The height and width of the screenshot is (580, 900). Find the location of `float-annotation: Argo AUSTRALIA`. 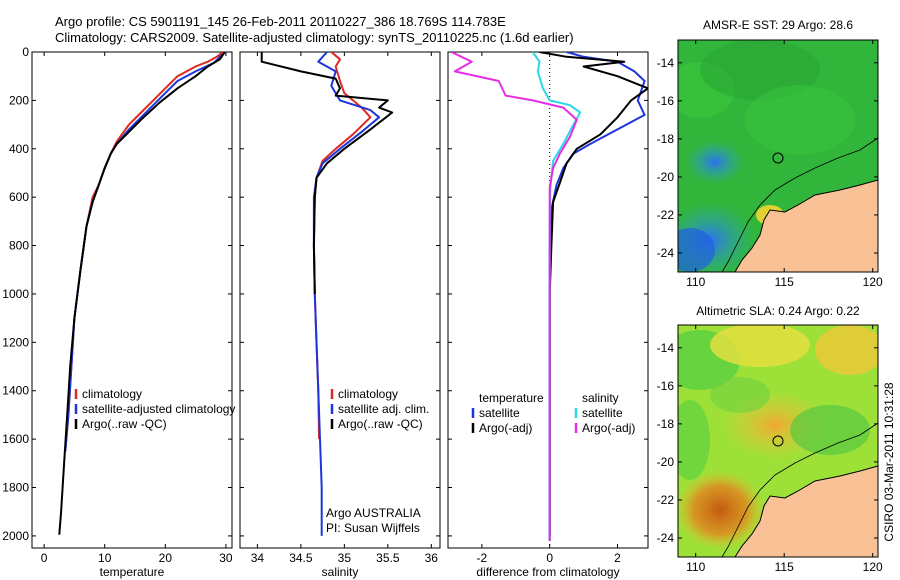

float-annotation: Argo AUSTRALIA is located at coordinates (373, 513).